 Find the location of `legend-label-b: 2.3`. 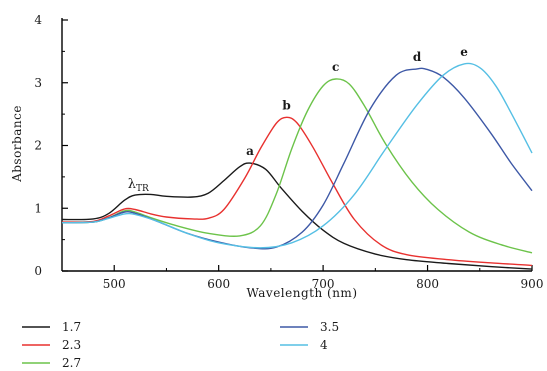

legend-label-b: 2.3 is located at coordinates (71, 345).